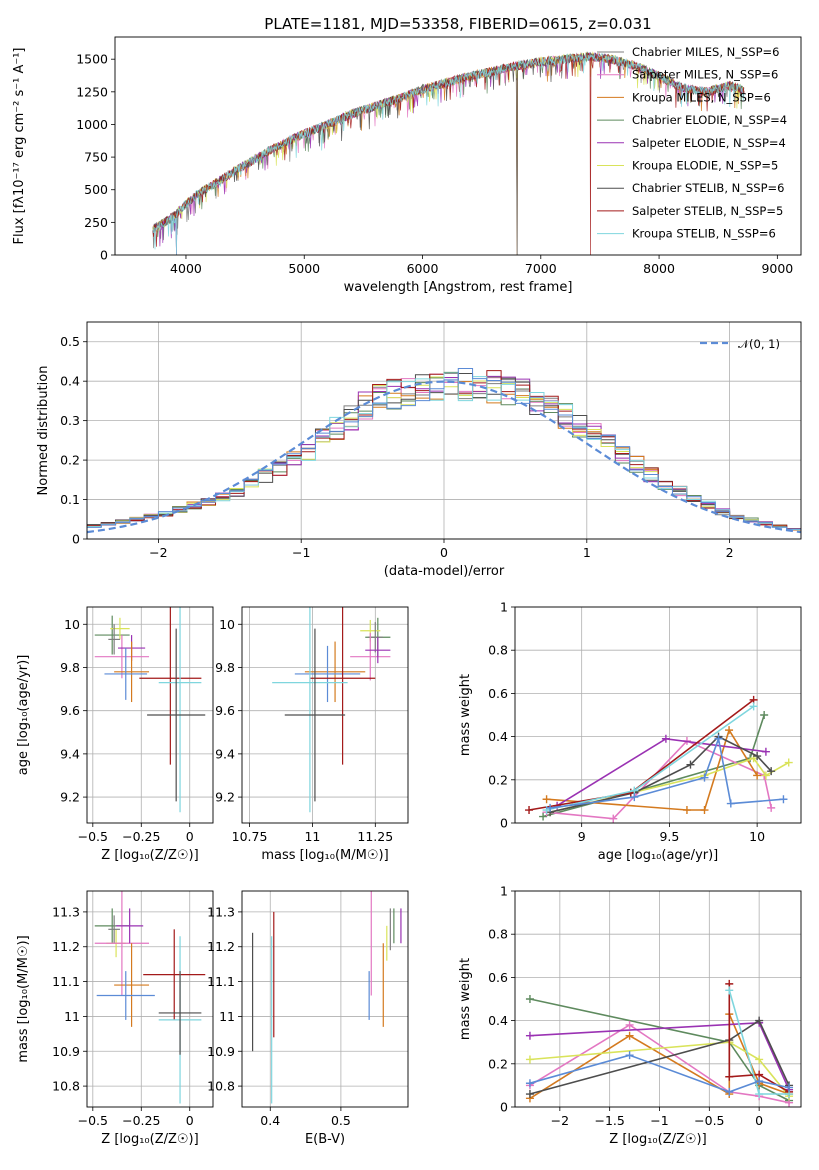  What do you see at coordinates (341, 1120) in the screenshot?
I see `x-tick-label: 0.5` at bounding box center [341, 1120].